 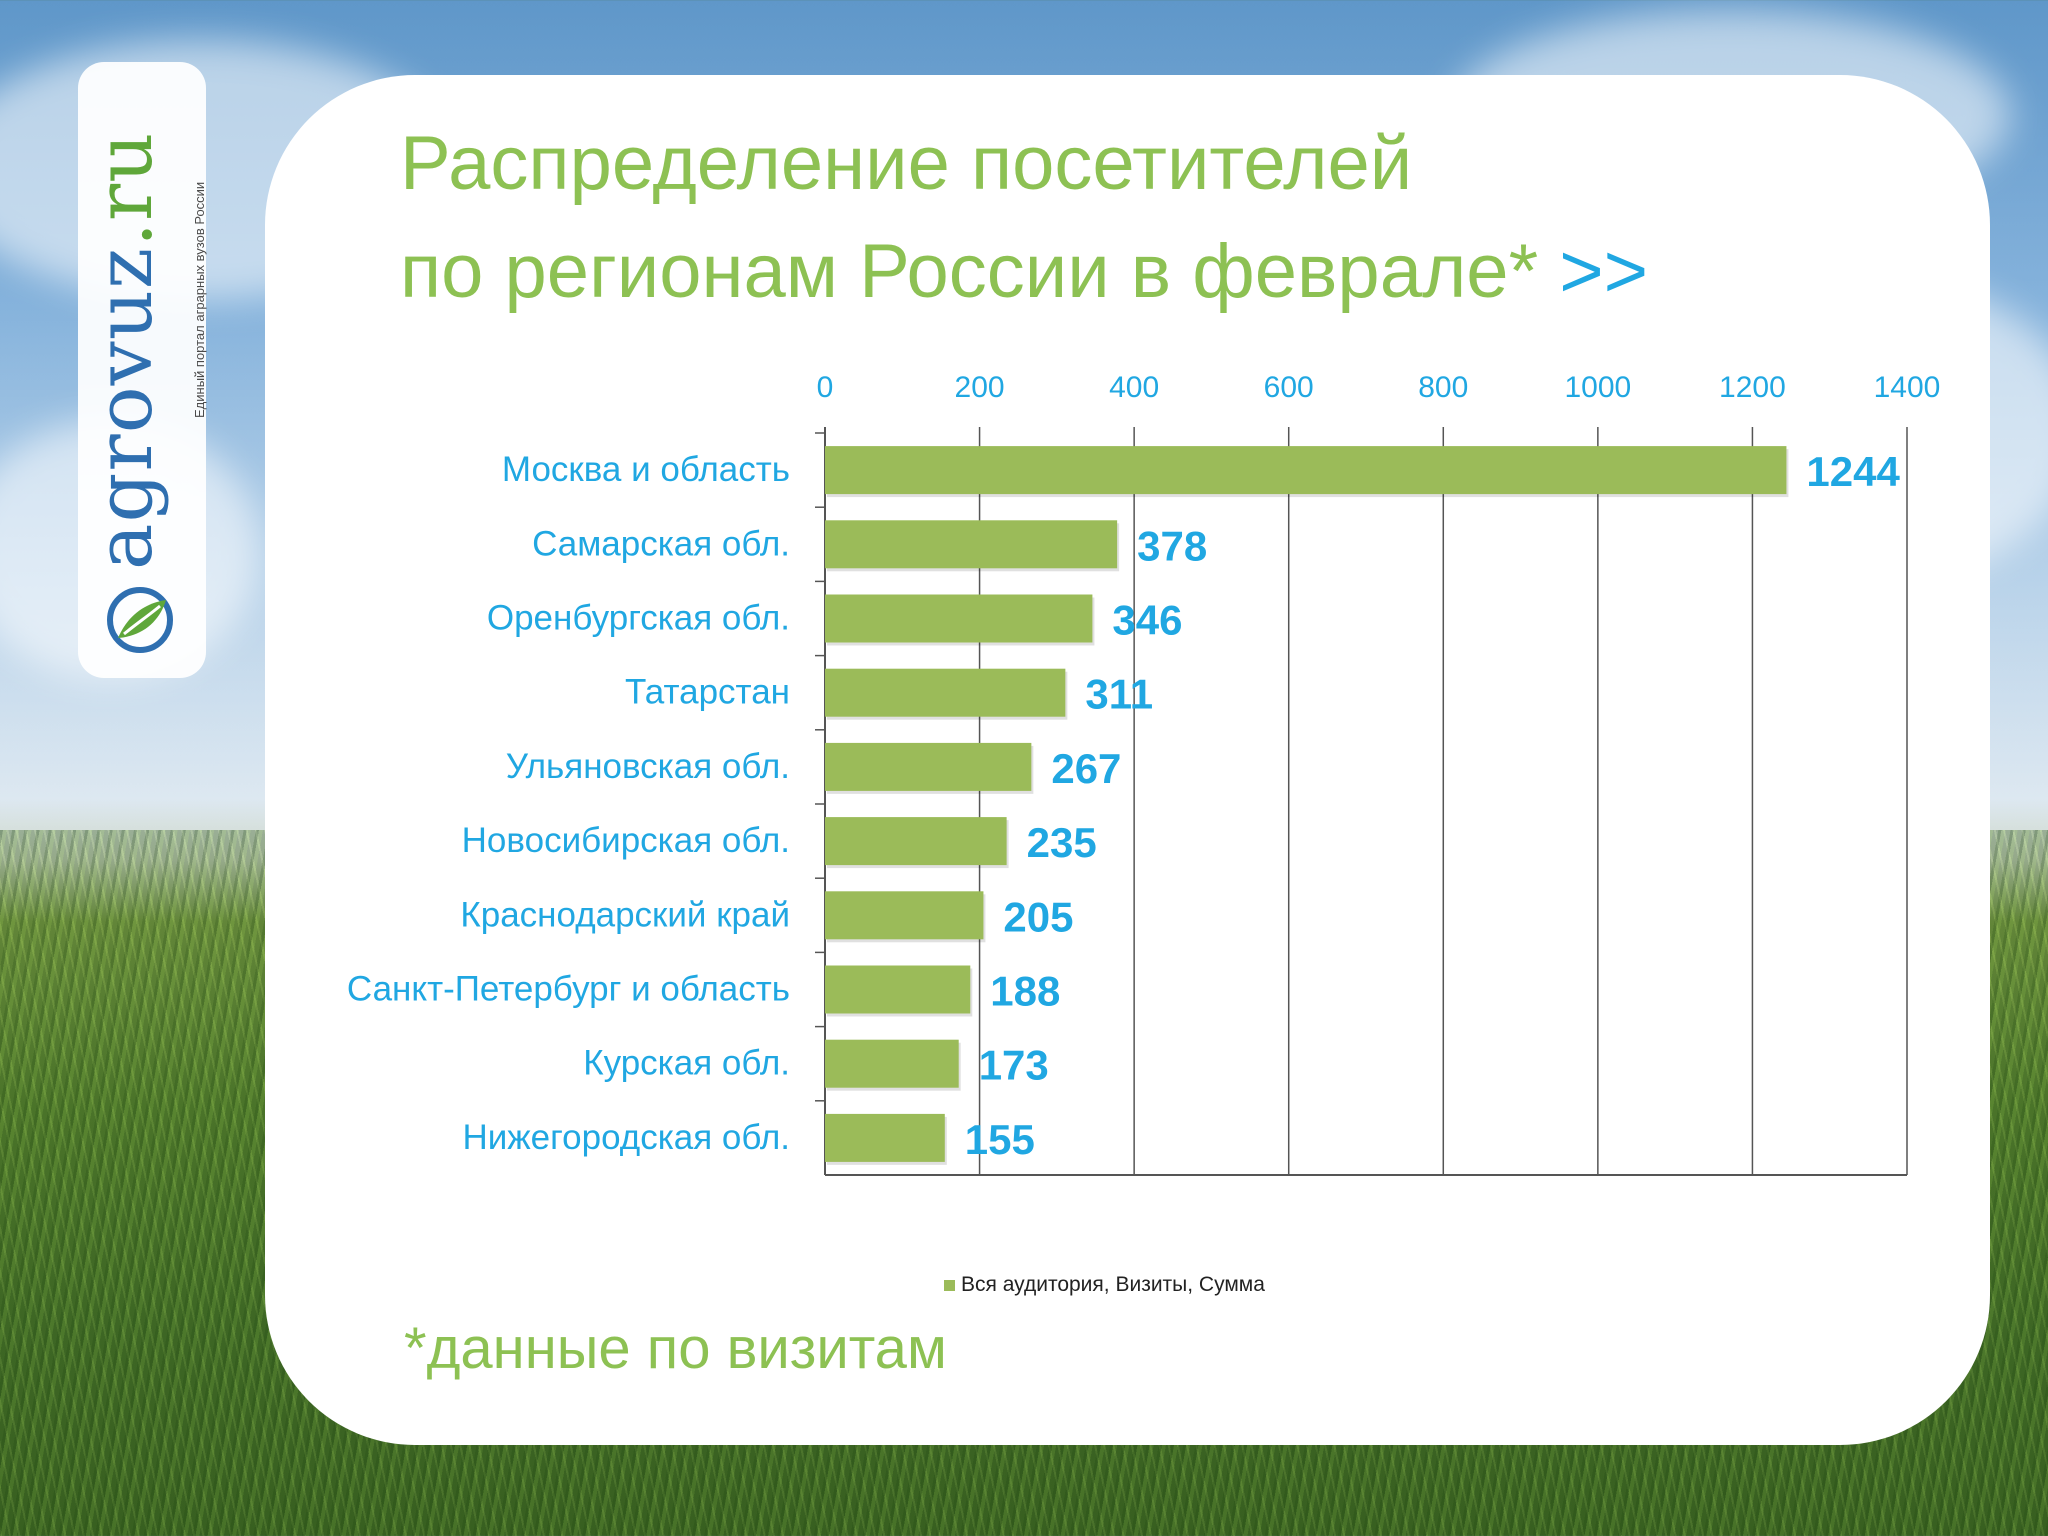 What do you see at coordinates (626, 1137) in the screenshot?
I see `category-label: Нижегородская обл.` at bounding box center [626, 1137].